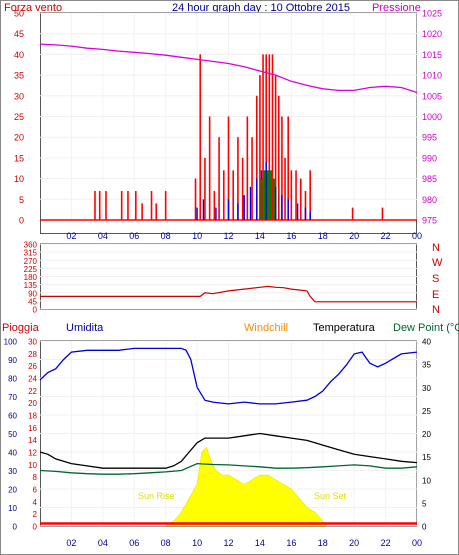 Image resolution: width=459 pixels, height=555 pixels. What do you see at coordinates (197, 236) in the screenshot?
I see `panel1-x-tick: 10` at bounding box center [197, 236].